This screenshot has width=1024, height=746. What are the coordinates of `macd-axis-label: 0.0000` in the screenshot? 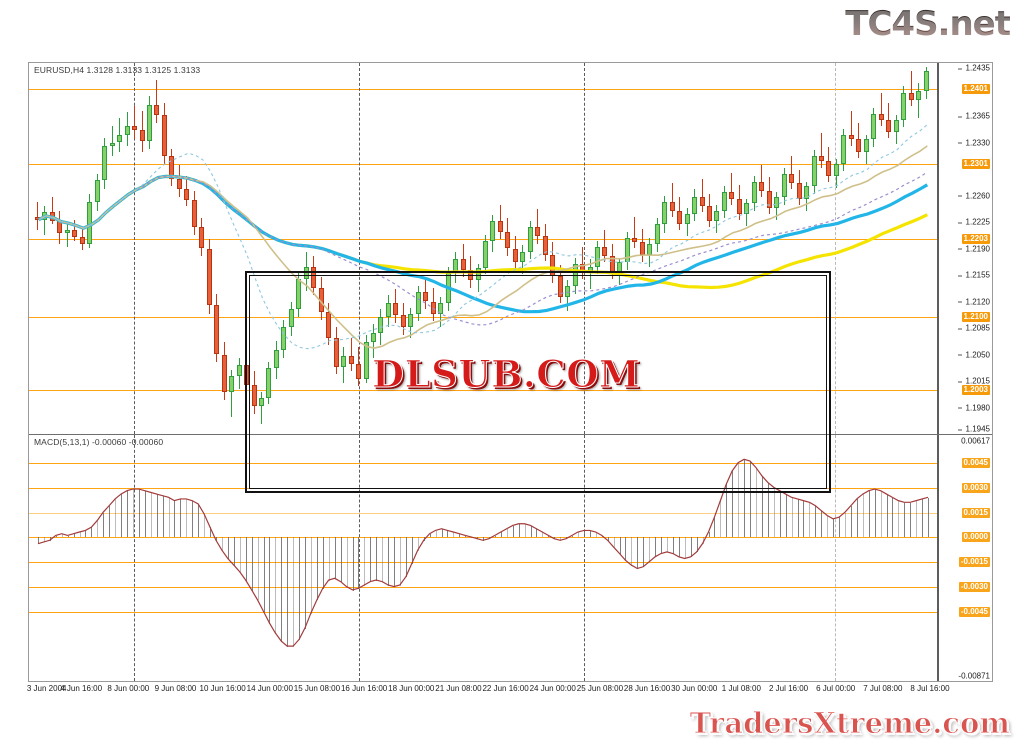 It's located at (975, 537).